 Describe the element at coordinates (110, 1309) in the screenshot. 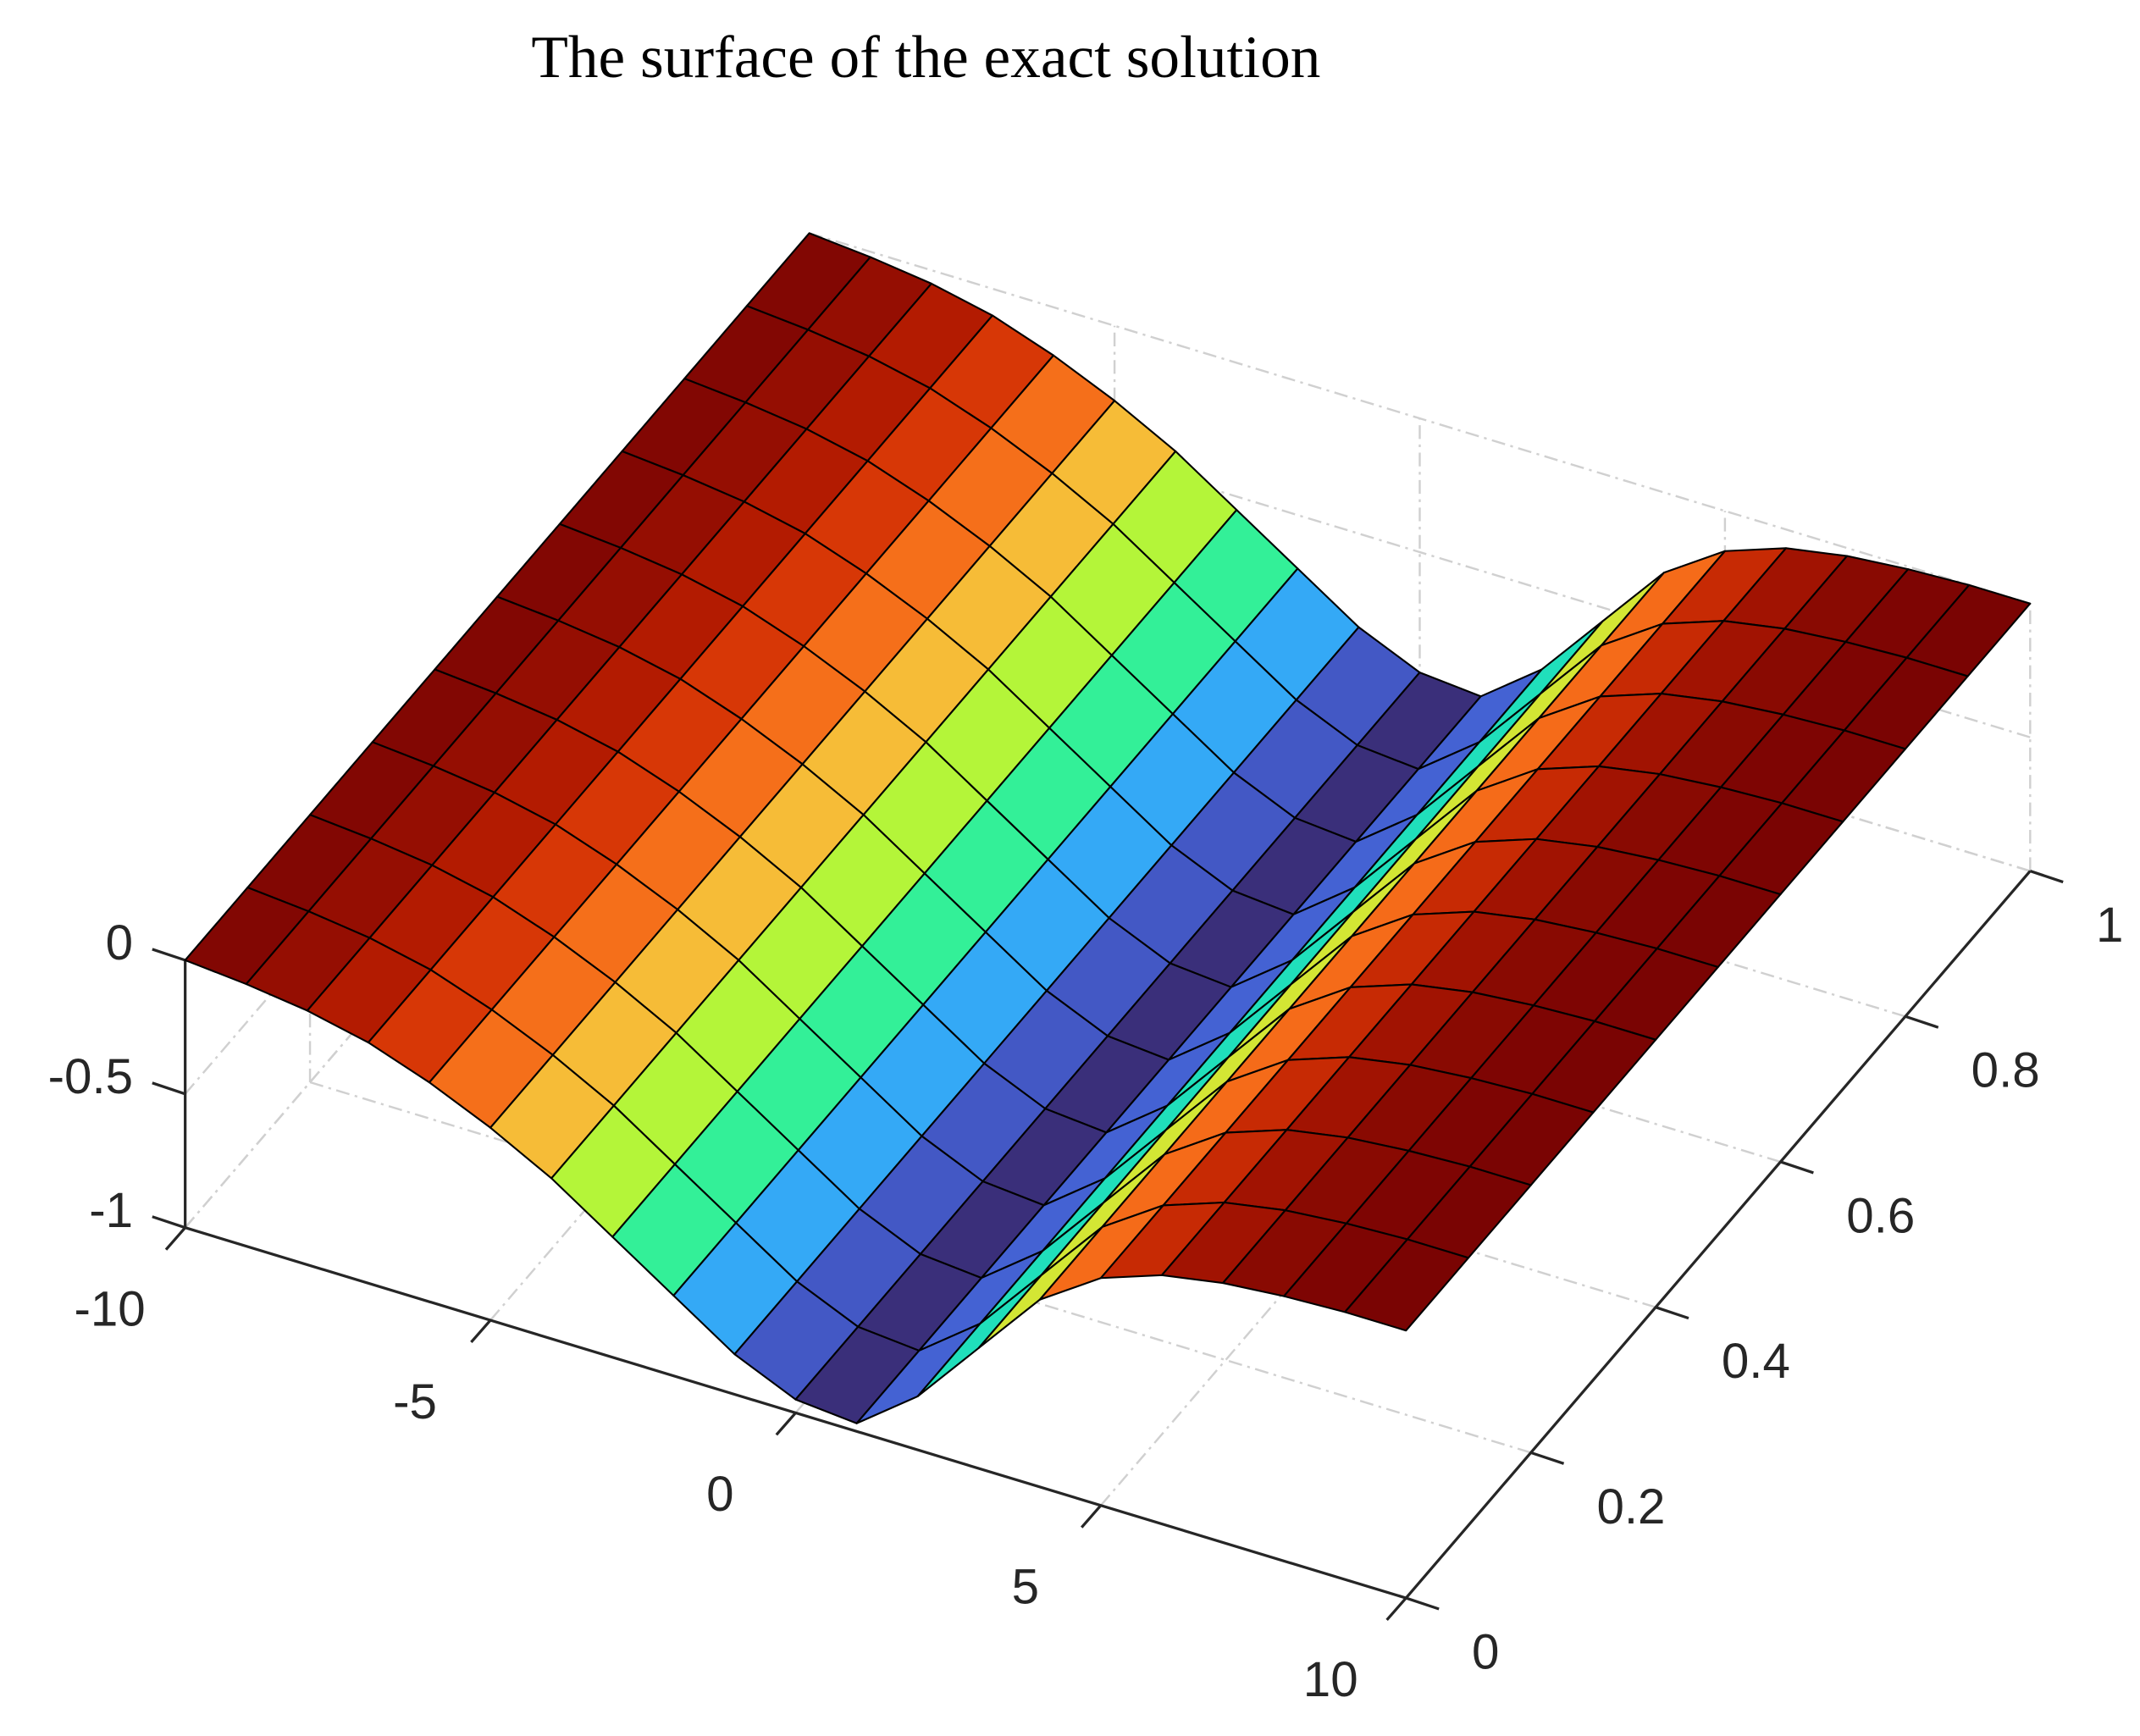

I see `x-tick-label: -10` at that location.